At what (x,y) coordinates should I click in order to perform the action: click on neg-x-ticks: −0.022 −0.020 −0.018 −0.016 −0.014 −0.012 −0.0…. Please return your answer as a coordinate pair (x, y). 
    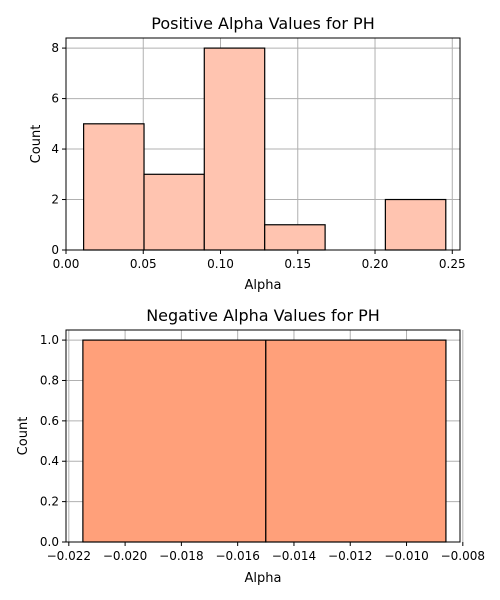
    Looking at the image, I should click on (266, 552).